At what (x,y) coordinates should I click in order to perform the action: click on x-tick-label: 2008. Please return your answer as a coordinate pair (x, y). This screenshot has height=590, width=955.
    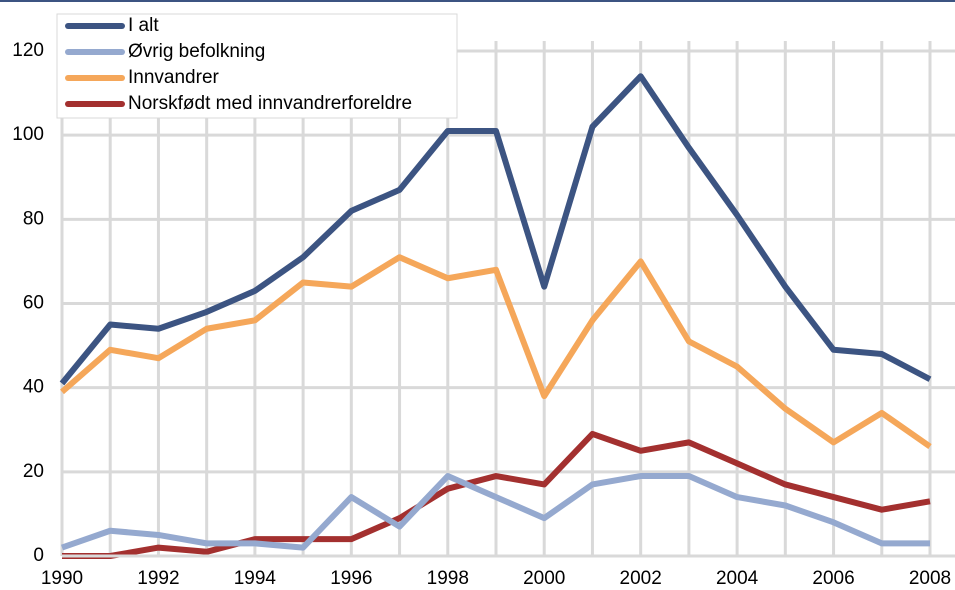
    Looking at the image, I should click on (930, 578).